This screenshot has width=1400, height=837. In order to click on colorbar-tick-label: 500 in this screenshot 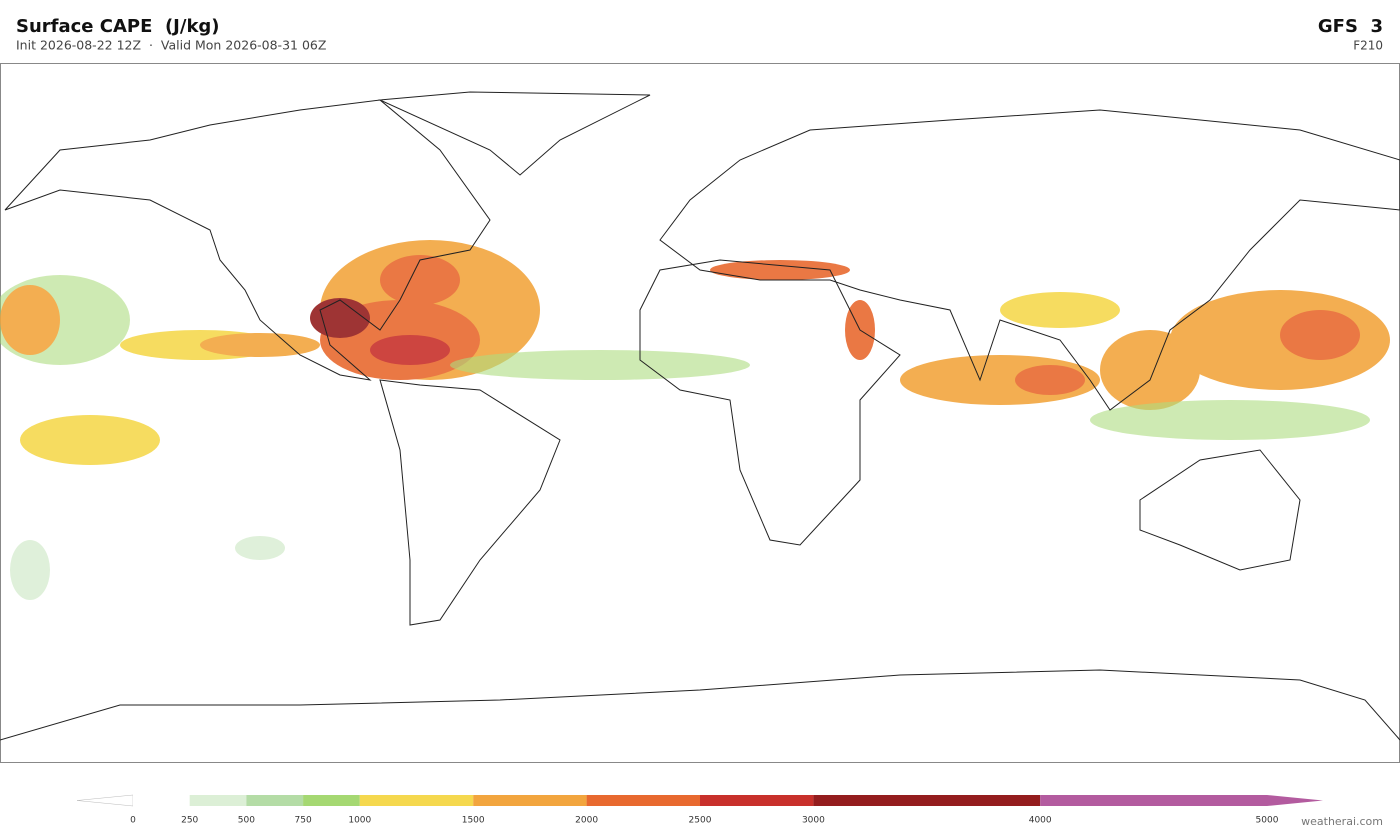, I will do `click(246, 821)`.